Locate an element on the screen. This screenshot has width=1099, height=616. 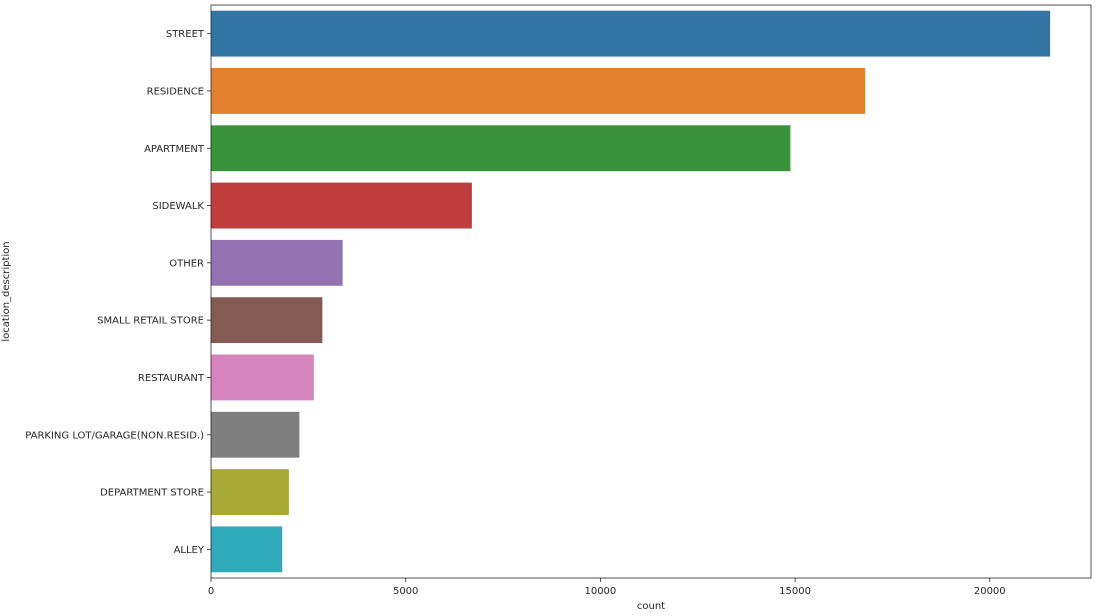
x-tick-label: 15000 is located at coordinates (795, 591).